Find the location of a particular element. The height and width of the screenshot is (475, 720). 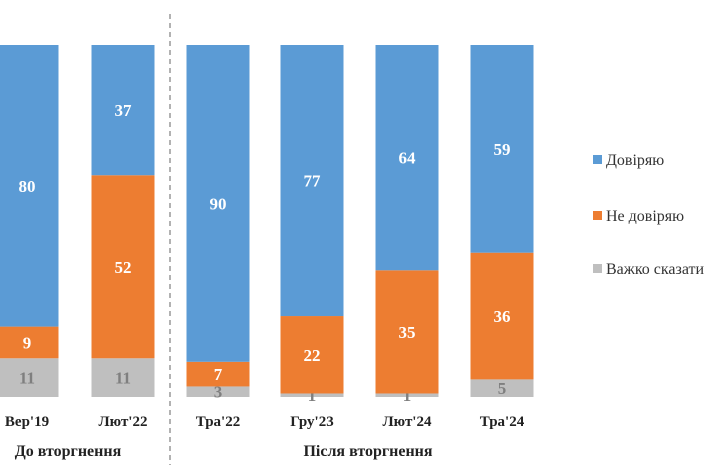

x-tick-label-3: Гру'23 is located at coordinates (311, 422).